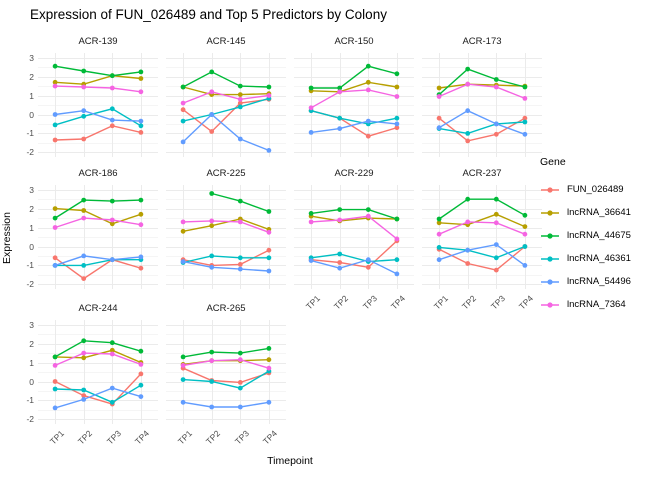 The image size is (672, 480). I want to click on x-tick-label: TP2, so click(85, 437).